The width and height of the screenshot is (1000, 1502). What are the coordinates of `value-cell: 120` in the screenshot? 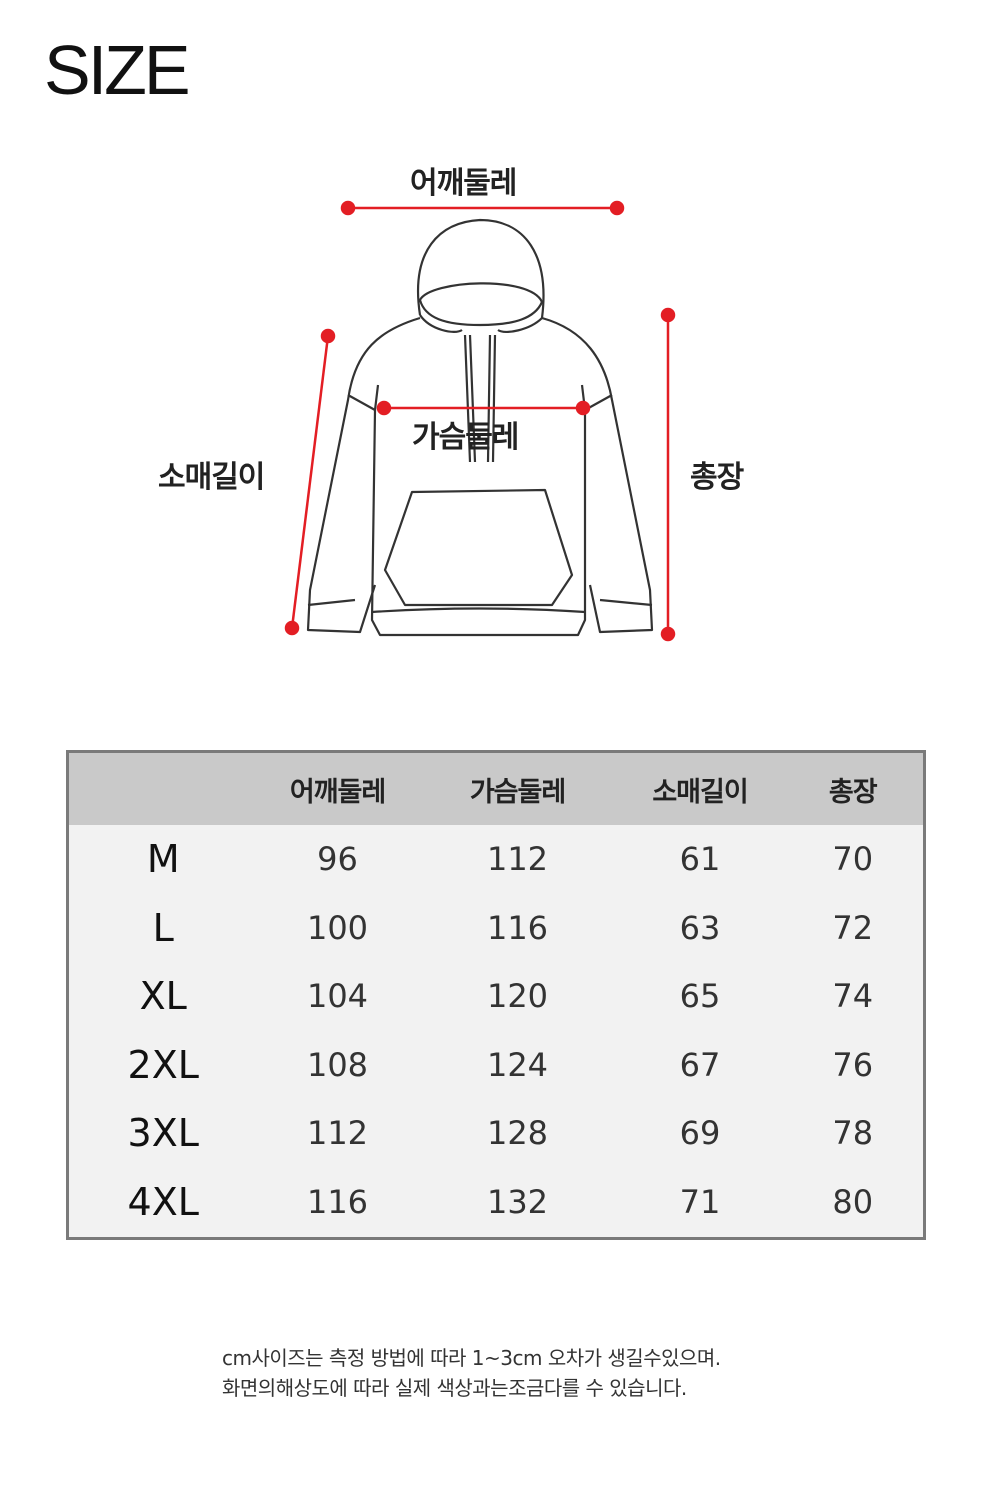 It's located at (517, 996).